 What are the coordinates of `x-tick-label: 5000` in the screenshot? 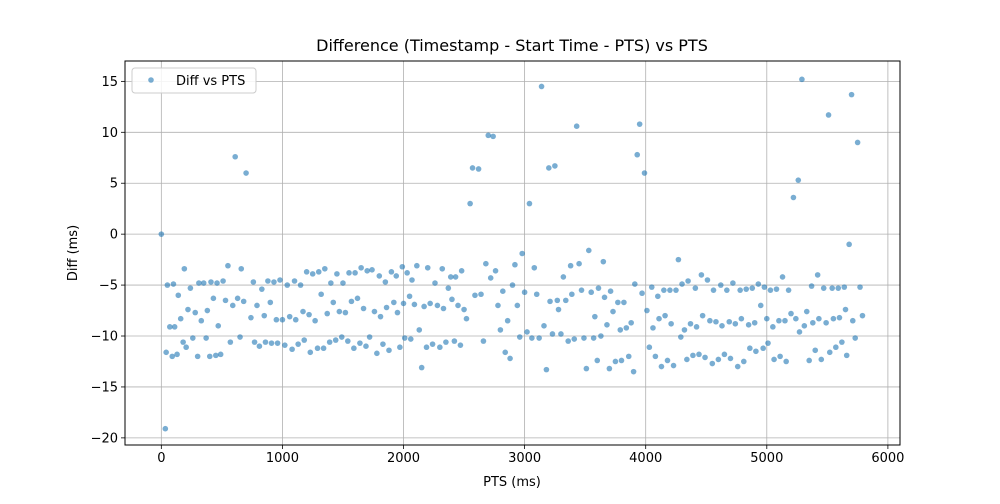 It's located at (766, 458).